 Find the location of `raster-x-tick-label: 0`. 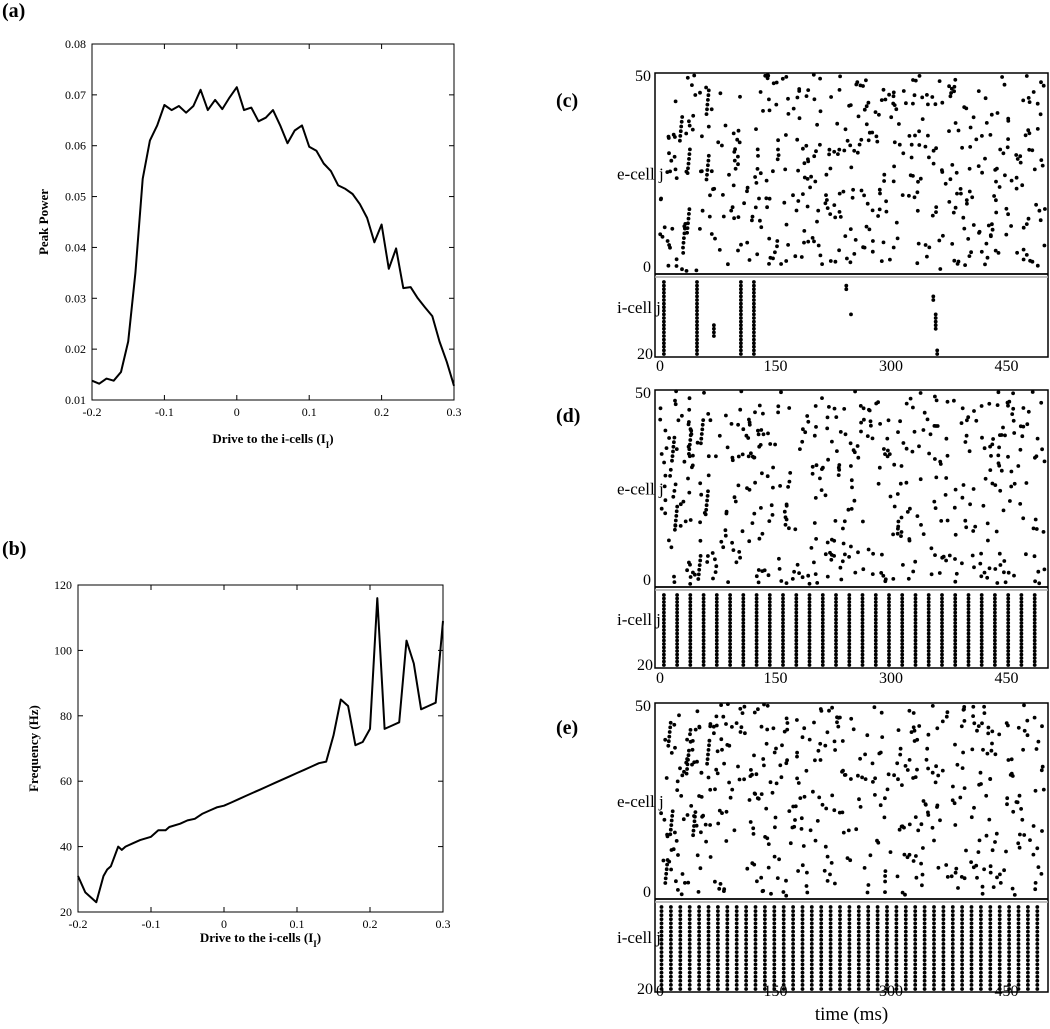

raster-x-tick-label: 0 is located at coordinates (660, 678).